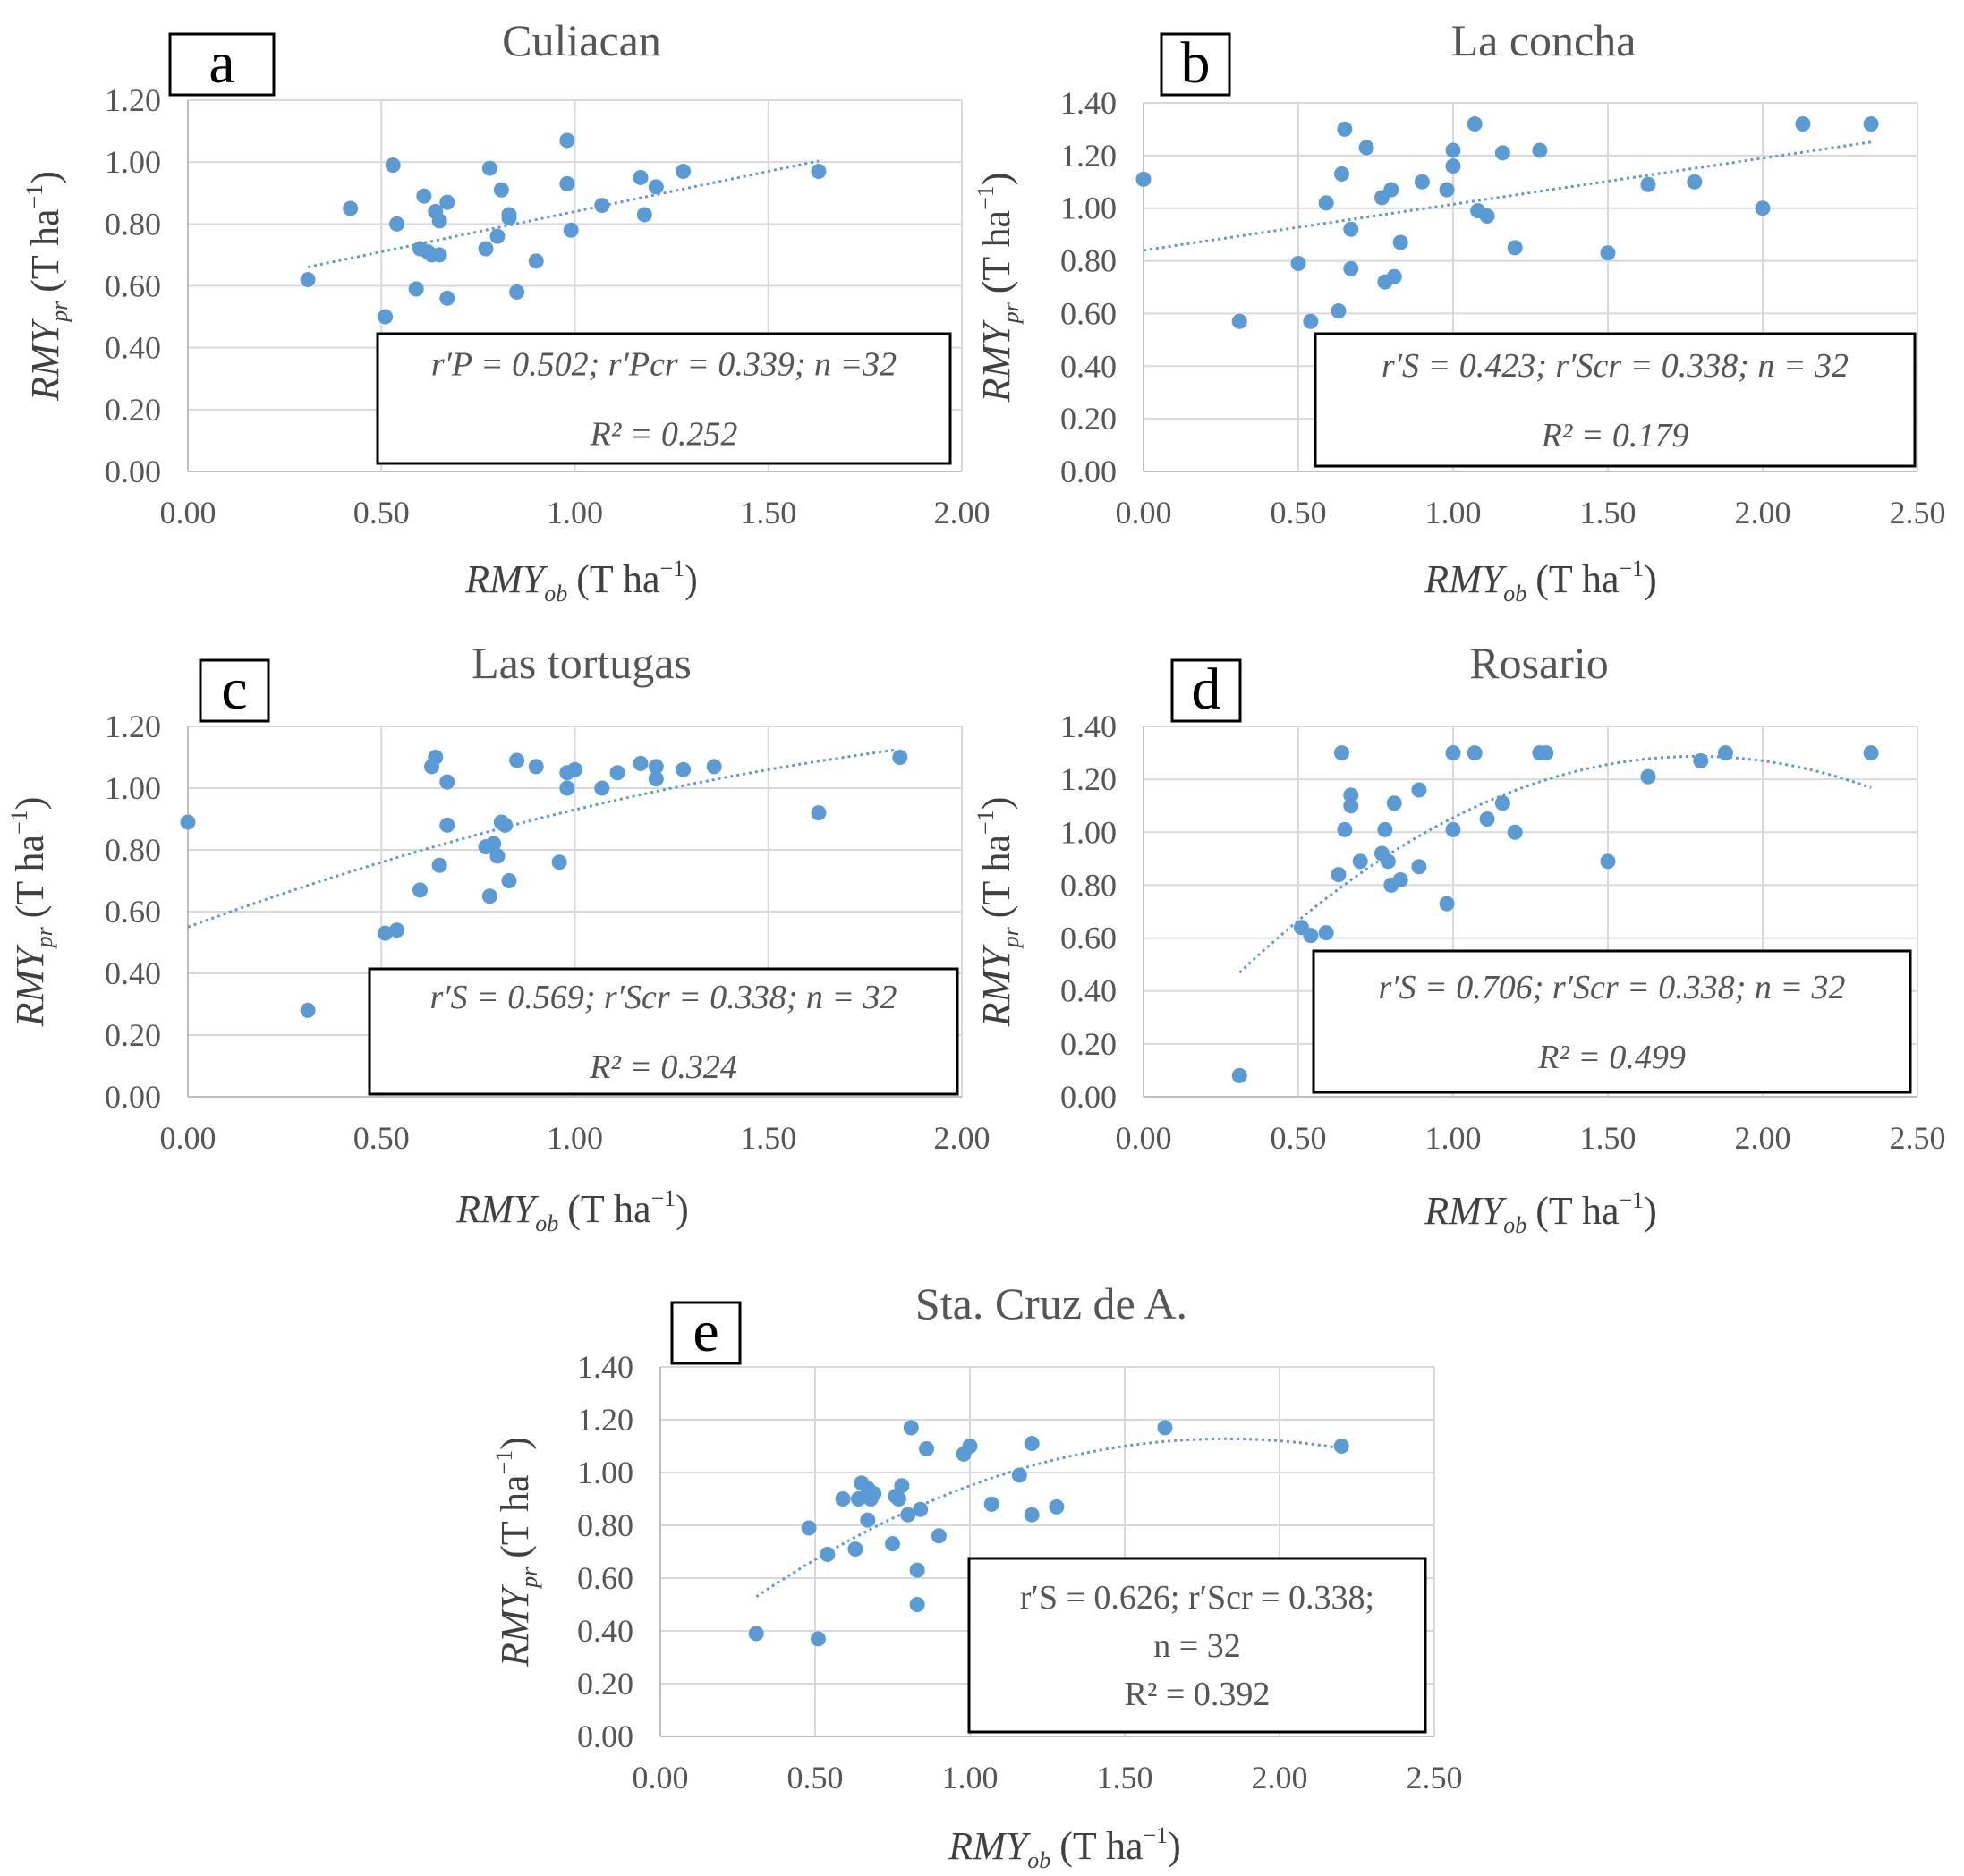  I want to click on y-tick-label: 1.00, so click(133, 788).